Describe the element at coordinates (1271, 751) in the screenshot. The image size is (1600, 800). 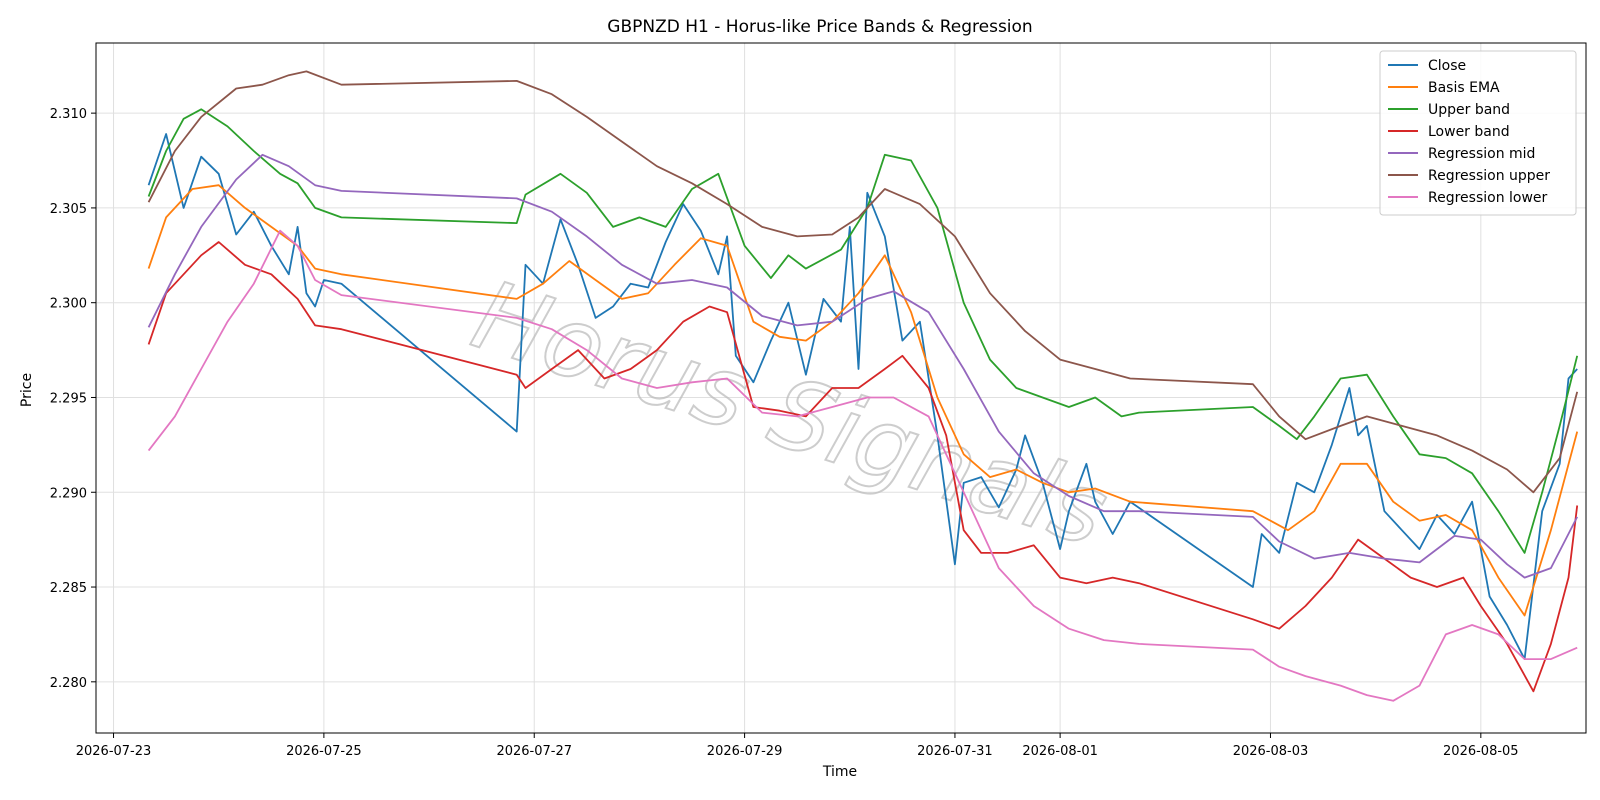
I see `x-tick-label: 2026-08-03` at that location.